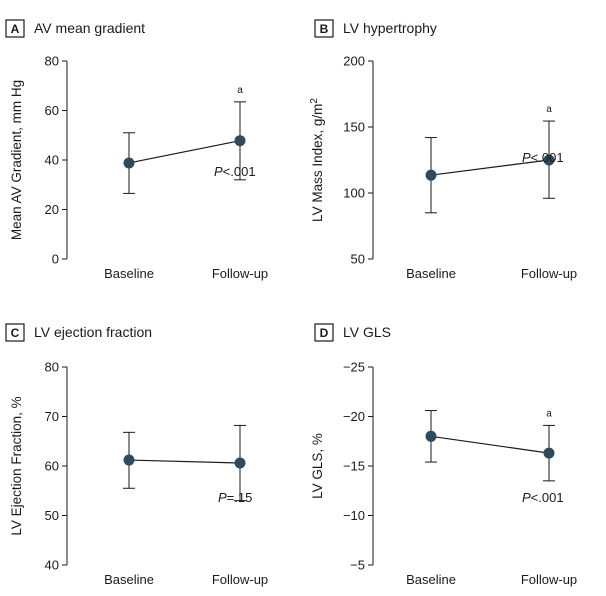 This screenshot has width=606, height=596. What do you see at coordinates (16, 465) in the screenshot?
I see `y-axis-label: LV Ejection Fraction, %` at bounding box center [16, 465].